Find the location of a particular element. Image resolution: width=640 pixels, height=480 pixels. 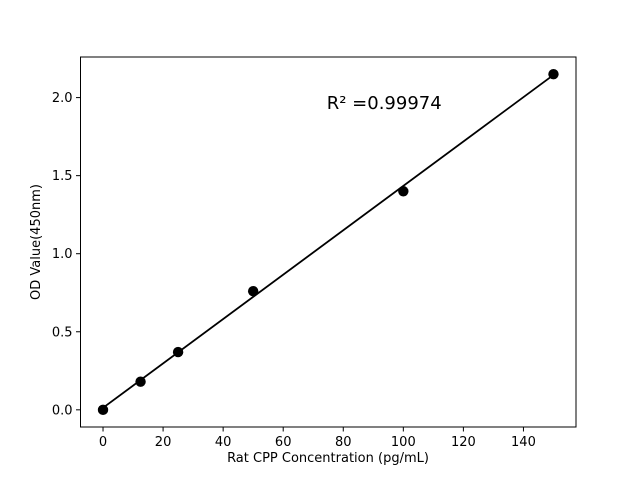

y-tick-label: 1.0 is located at coordinates (62, 254).